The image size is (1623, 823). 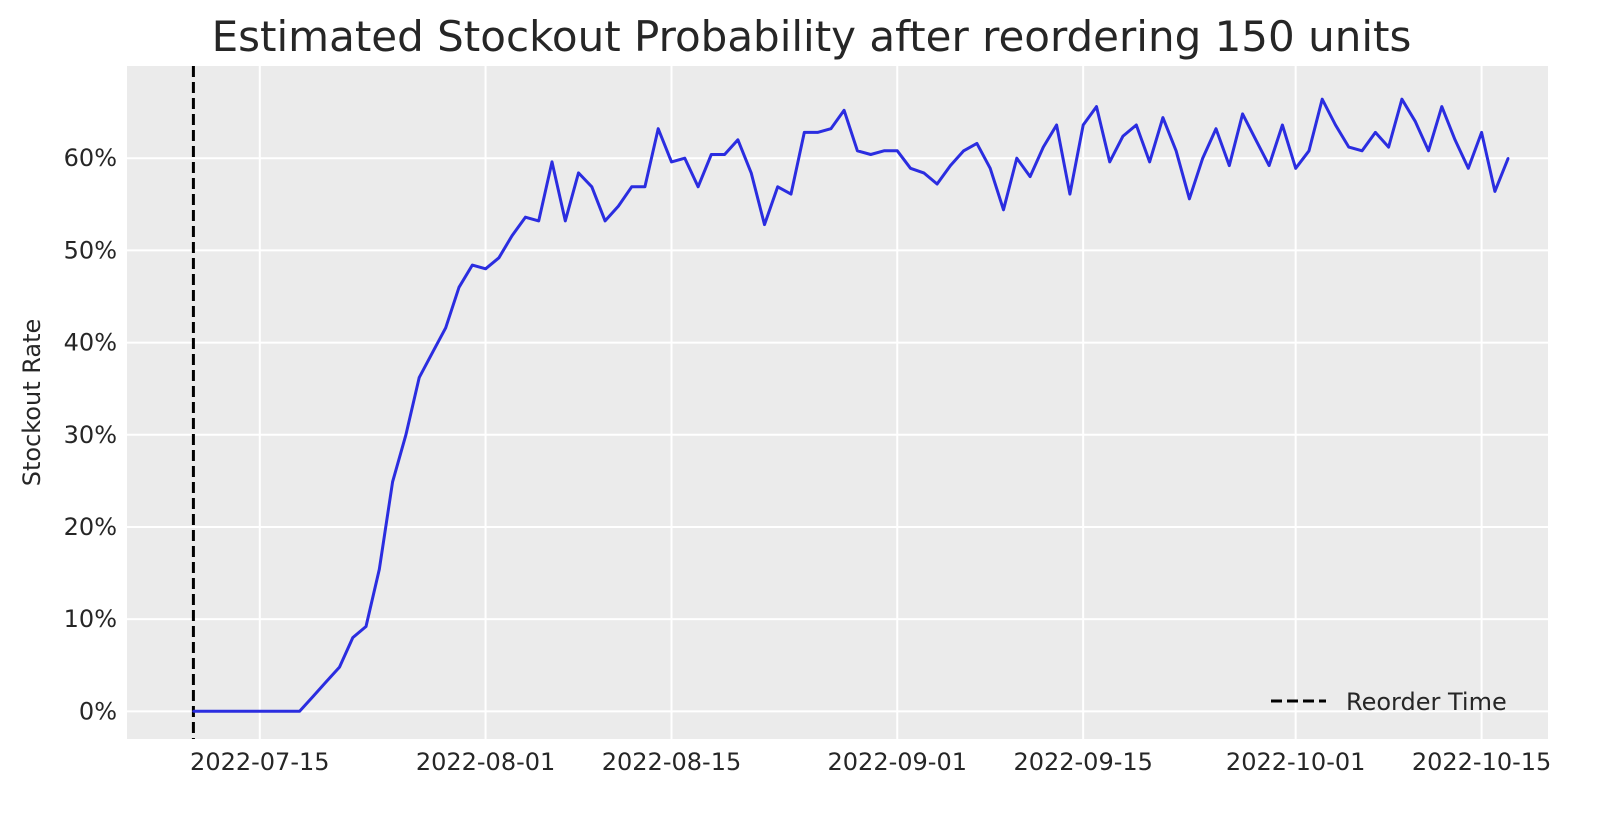 What do you see at coordinates (1426, 702) in the screenshot?
I see `legend-label-reorder-time: Reorder Time` at bounding box center [1426, 702].